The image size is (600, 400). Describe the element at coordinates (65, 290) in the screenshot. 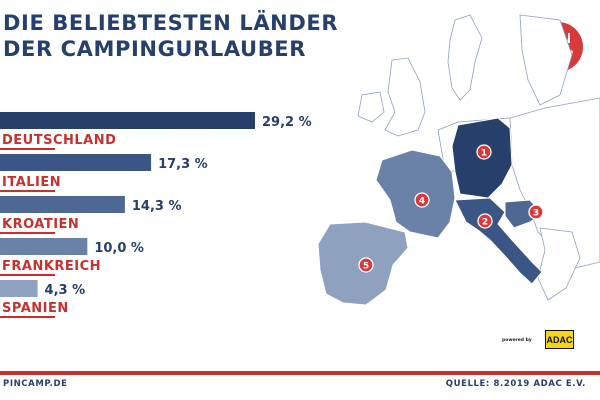

I see `value-label-spanien: 4,3 %` at that location.